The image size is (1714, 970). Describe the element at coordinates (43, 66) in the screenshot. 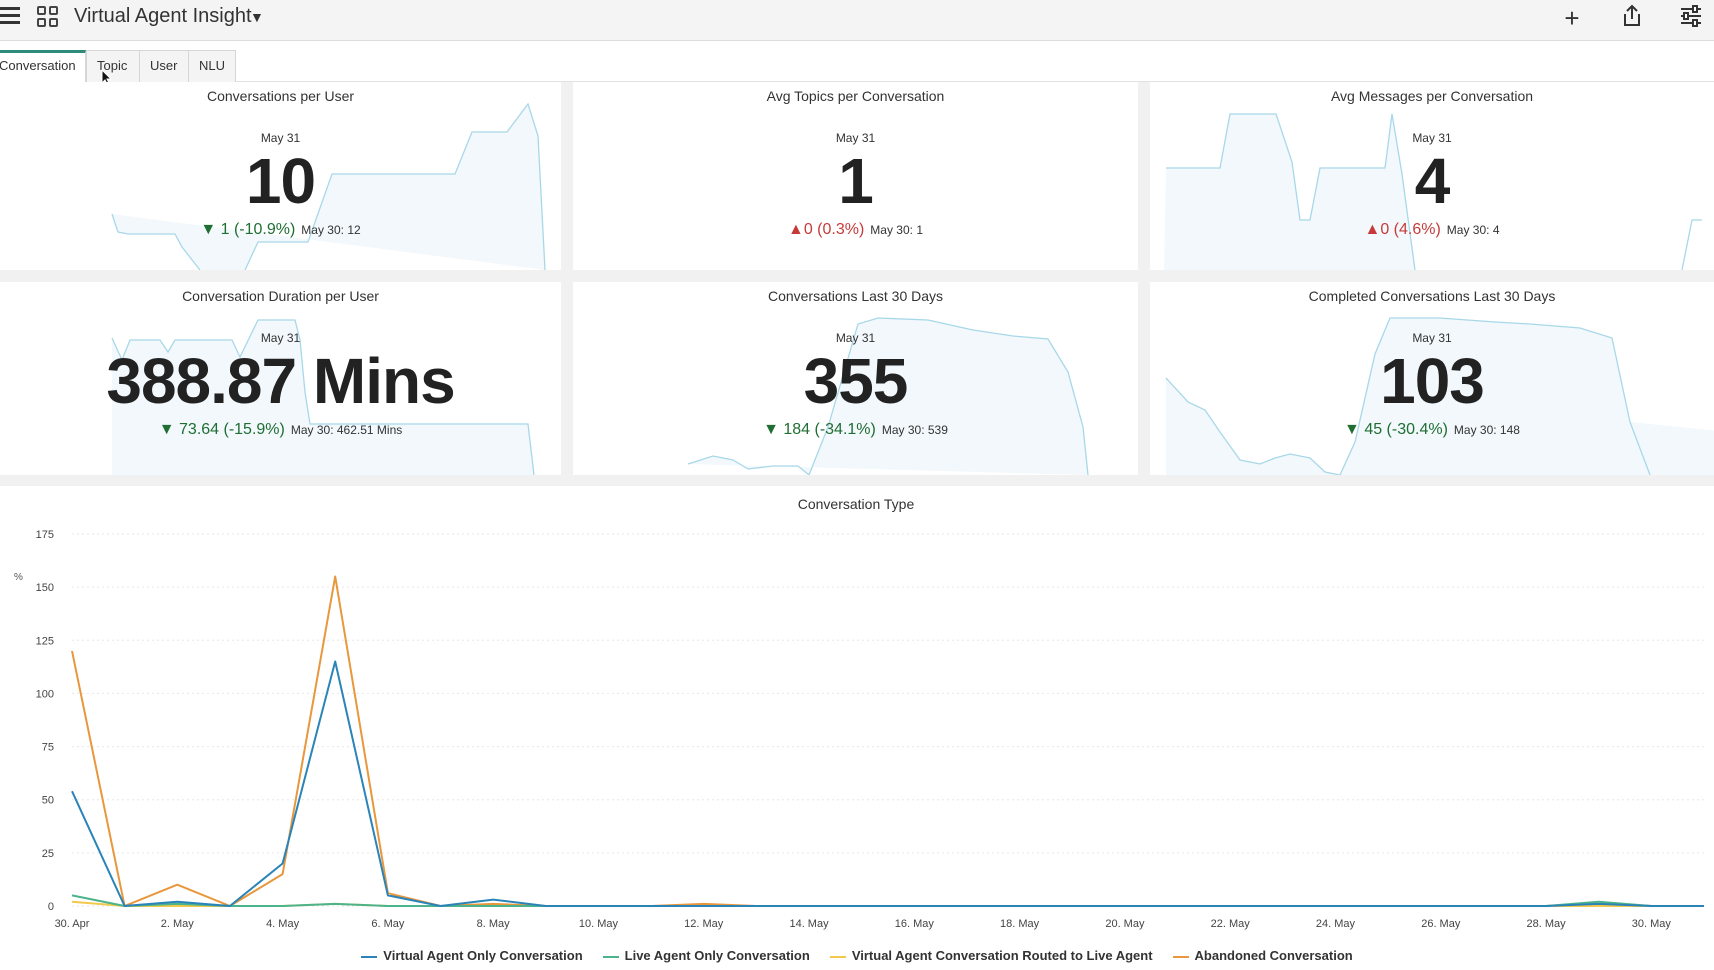

I see `tab-conversation: Conversation` at that location.